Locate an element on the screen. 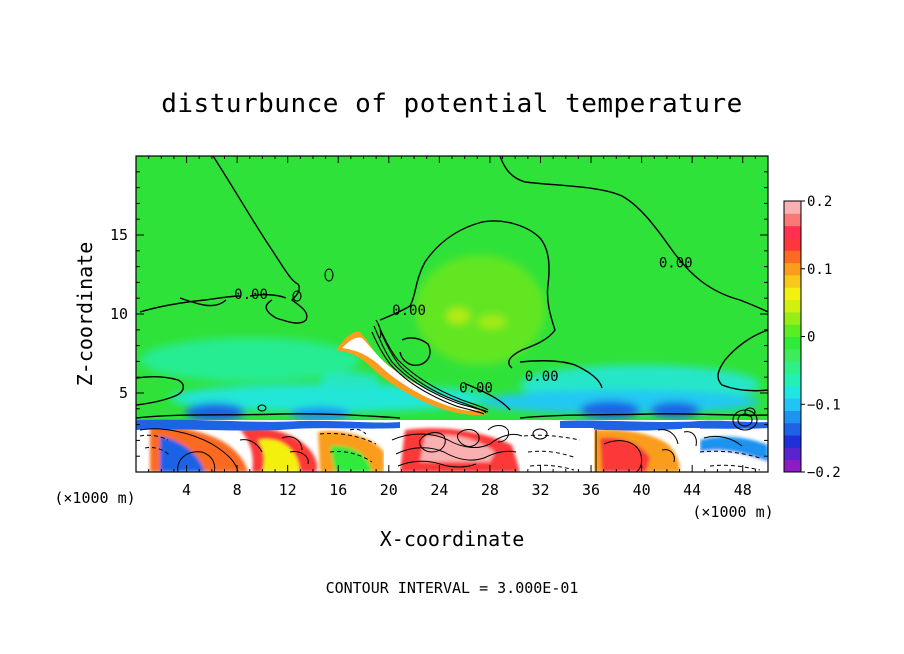  contour-small-features is located at coordinates (507, 354).